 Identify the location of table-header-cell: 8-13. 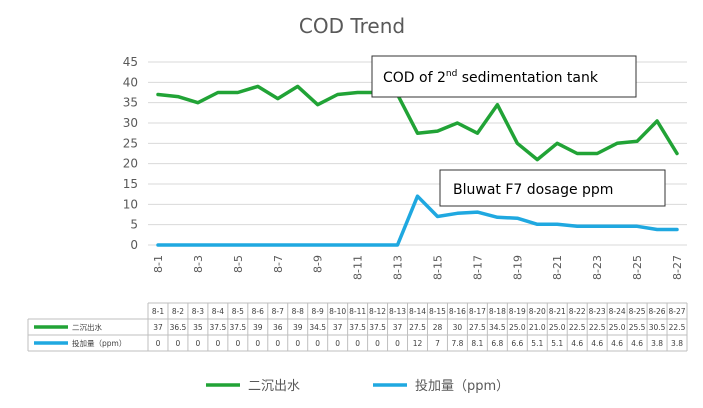
(397, 311).